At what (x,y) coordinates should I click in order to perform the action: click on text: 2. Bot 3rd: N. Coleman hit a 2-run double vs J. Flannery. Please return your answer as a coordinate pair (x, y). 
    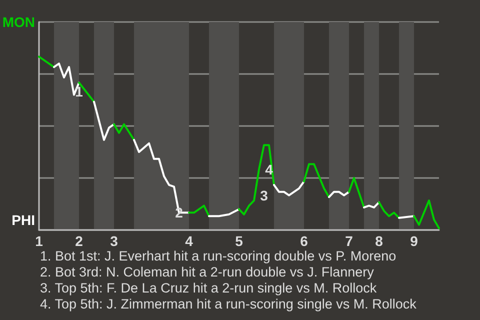
    Looking at the image, I should click on (207, 272).